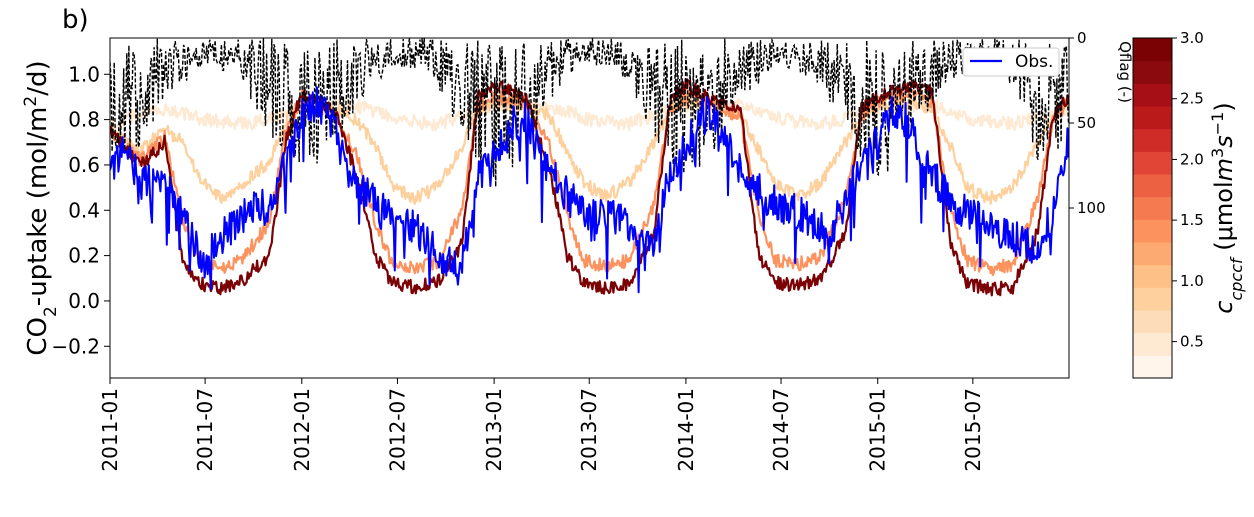  What do you see at coordinates (84, 74) in the screenshot?
I see `y-tick-label: 1.0` at bounding box center [84, 74].